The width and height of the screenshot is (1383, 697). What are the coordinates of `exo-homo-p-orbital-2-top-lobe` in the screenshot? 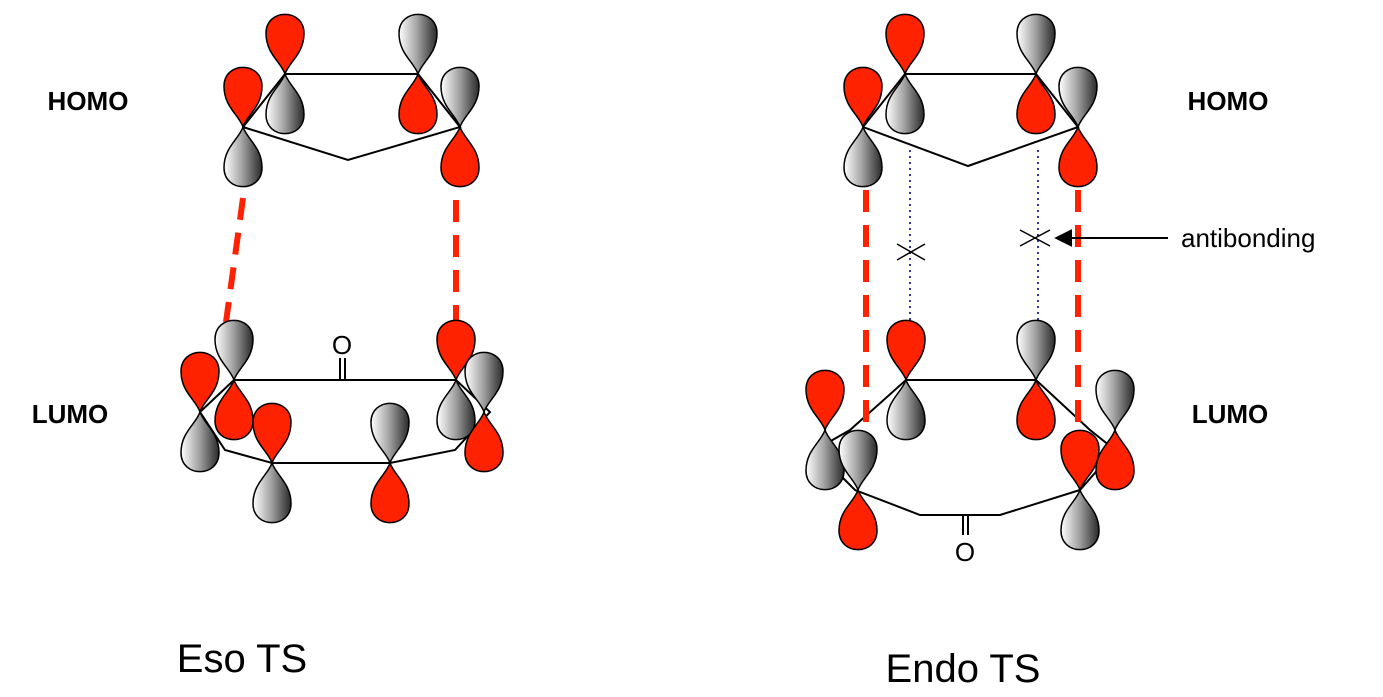 It's located at (285, 45).